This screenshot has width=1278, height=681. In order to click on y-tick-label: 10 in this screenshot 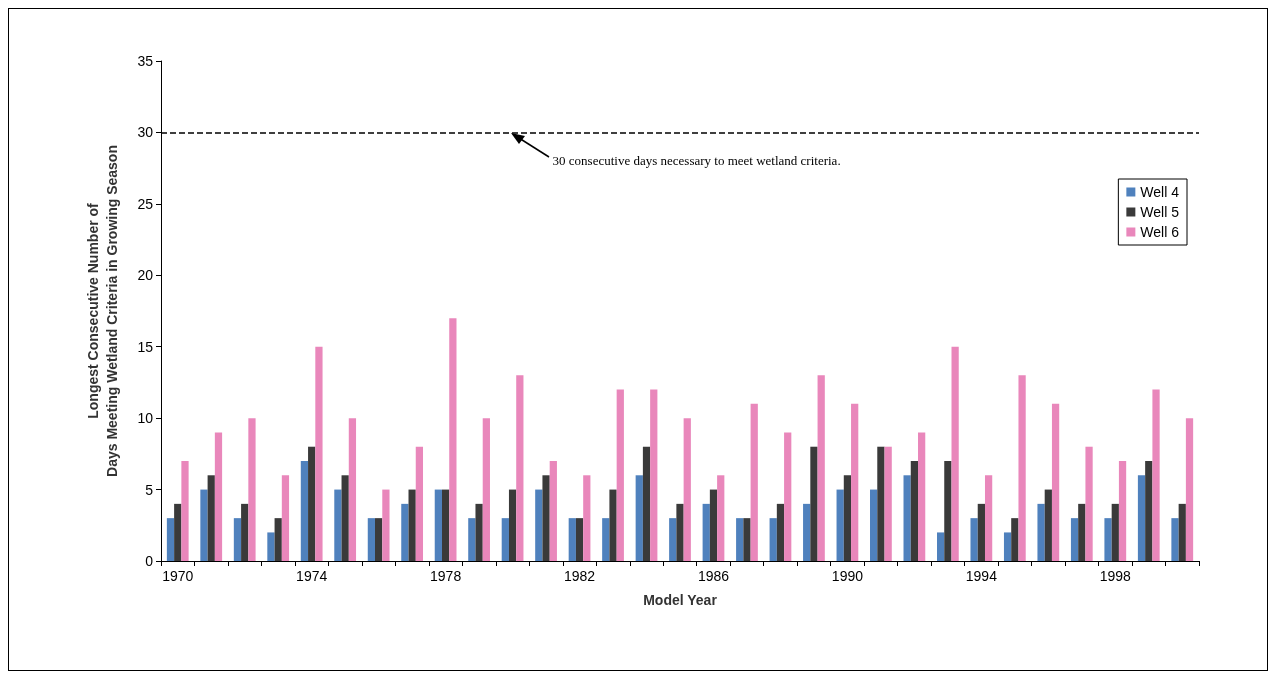, I will do `click(145, 418)`.